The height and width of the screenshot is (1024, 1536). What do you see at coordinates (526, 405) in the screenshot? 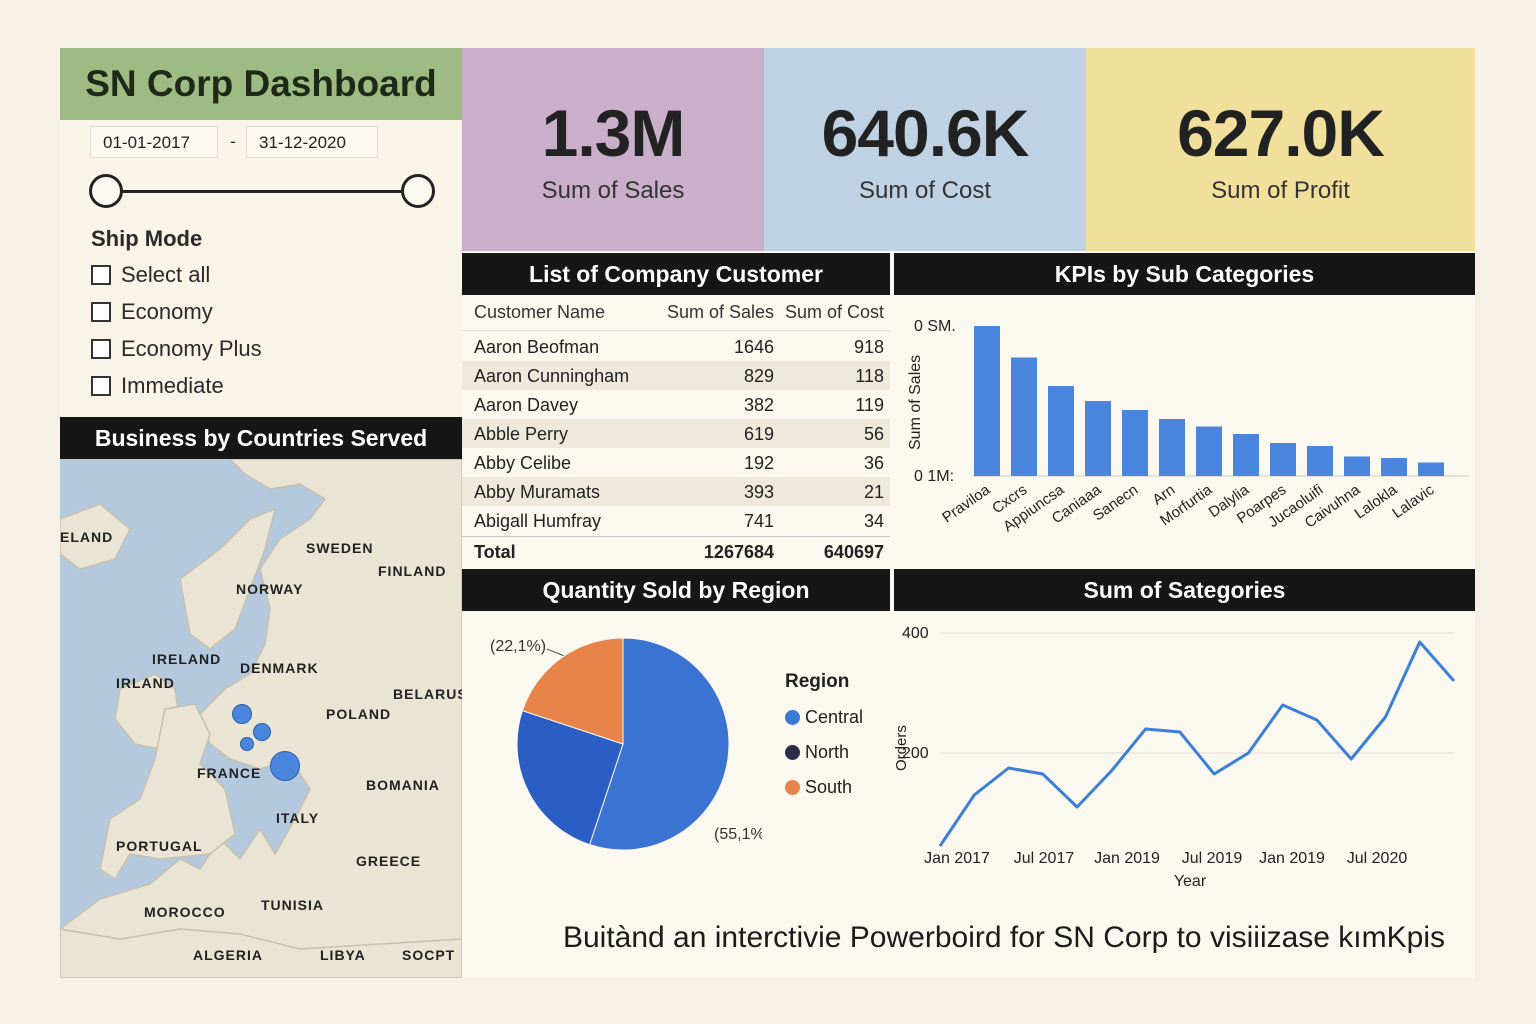
I see `table-cell: Aaron Davey` at bounding box center [526, 405].